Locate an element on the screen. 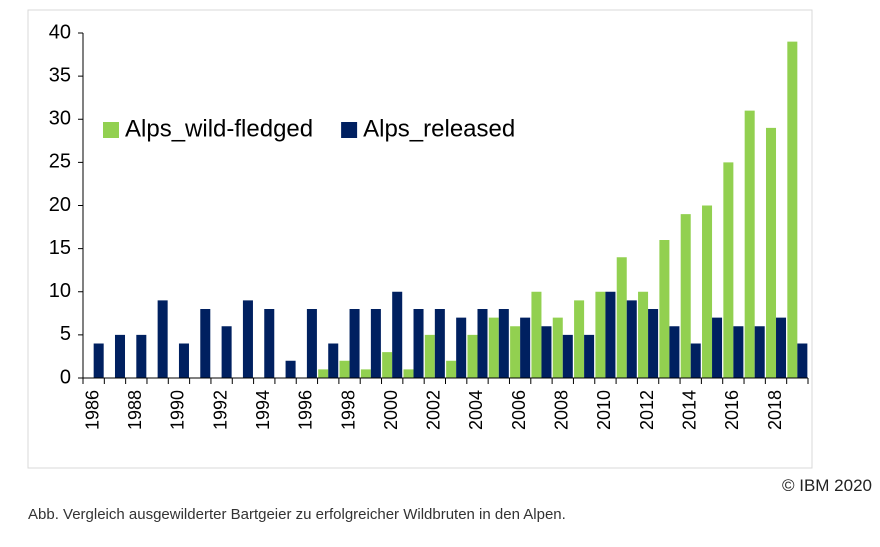 The image size is (880, 547). x-tick-label: 1988 is located at coordinates (135, 410).